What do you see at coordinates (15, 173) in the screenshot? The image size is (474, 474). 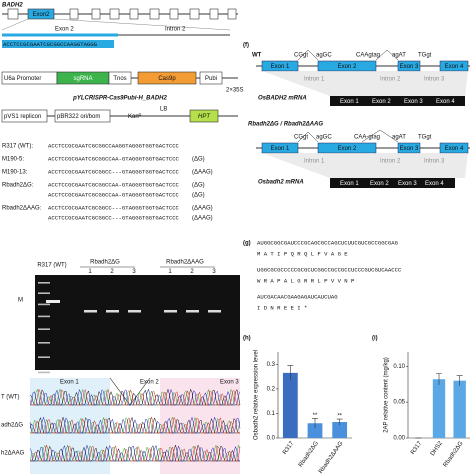 I see `row-label: M190-13:` at bounding box center [15, 173].